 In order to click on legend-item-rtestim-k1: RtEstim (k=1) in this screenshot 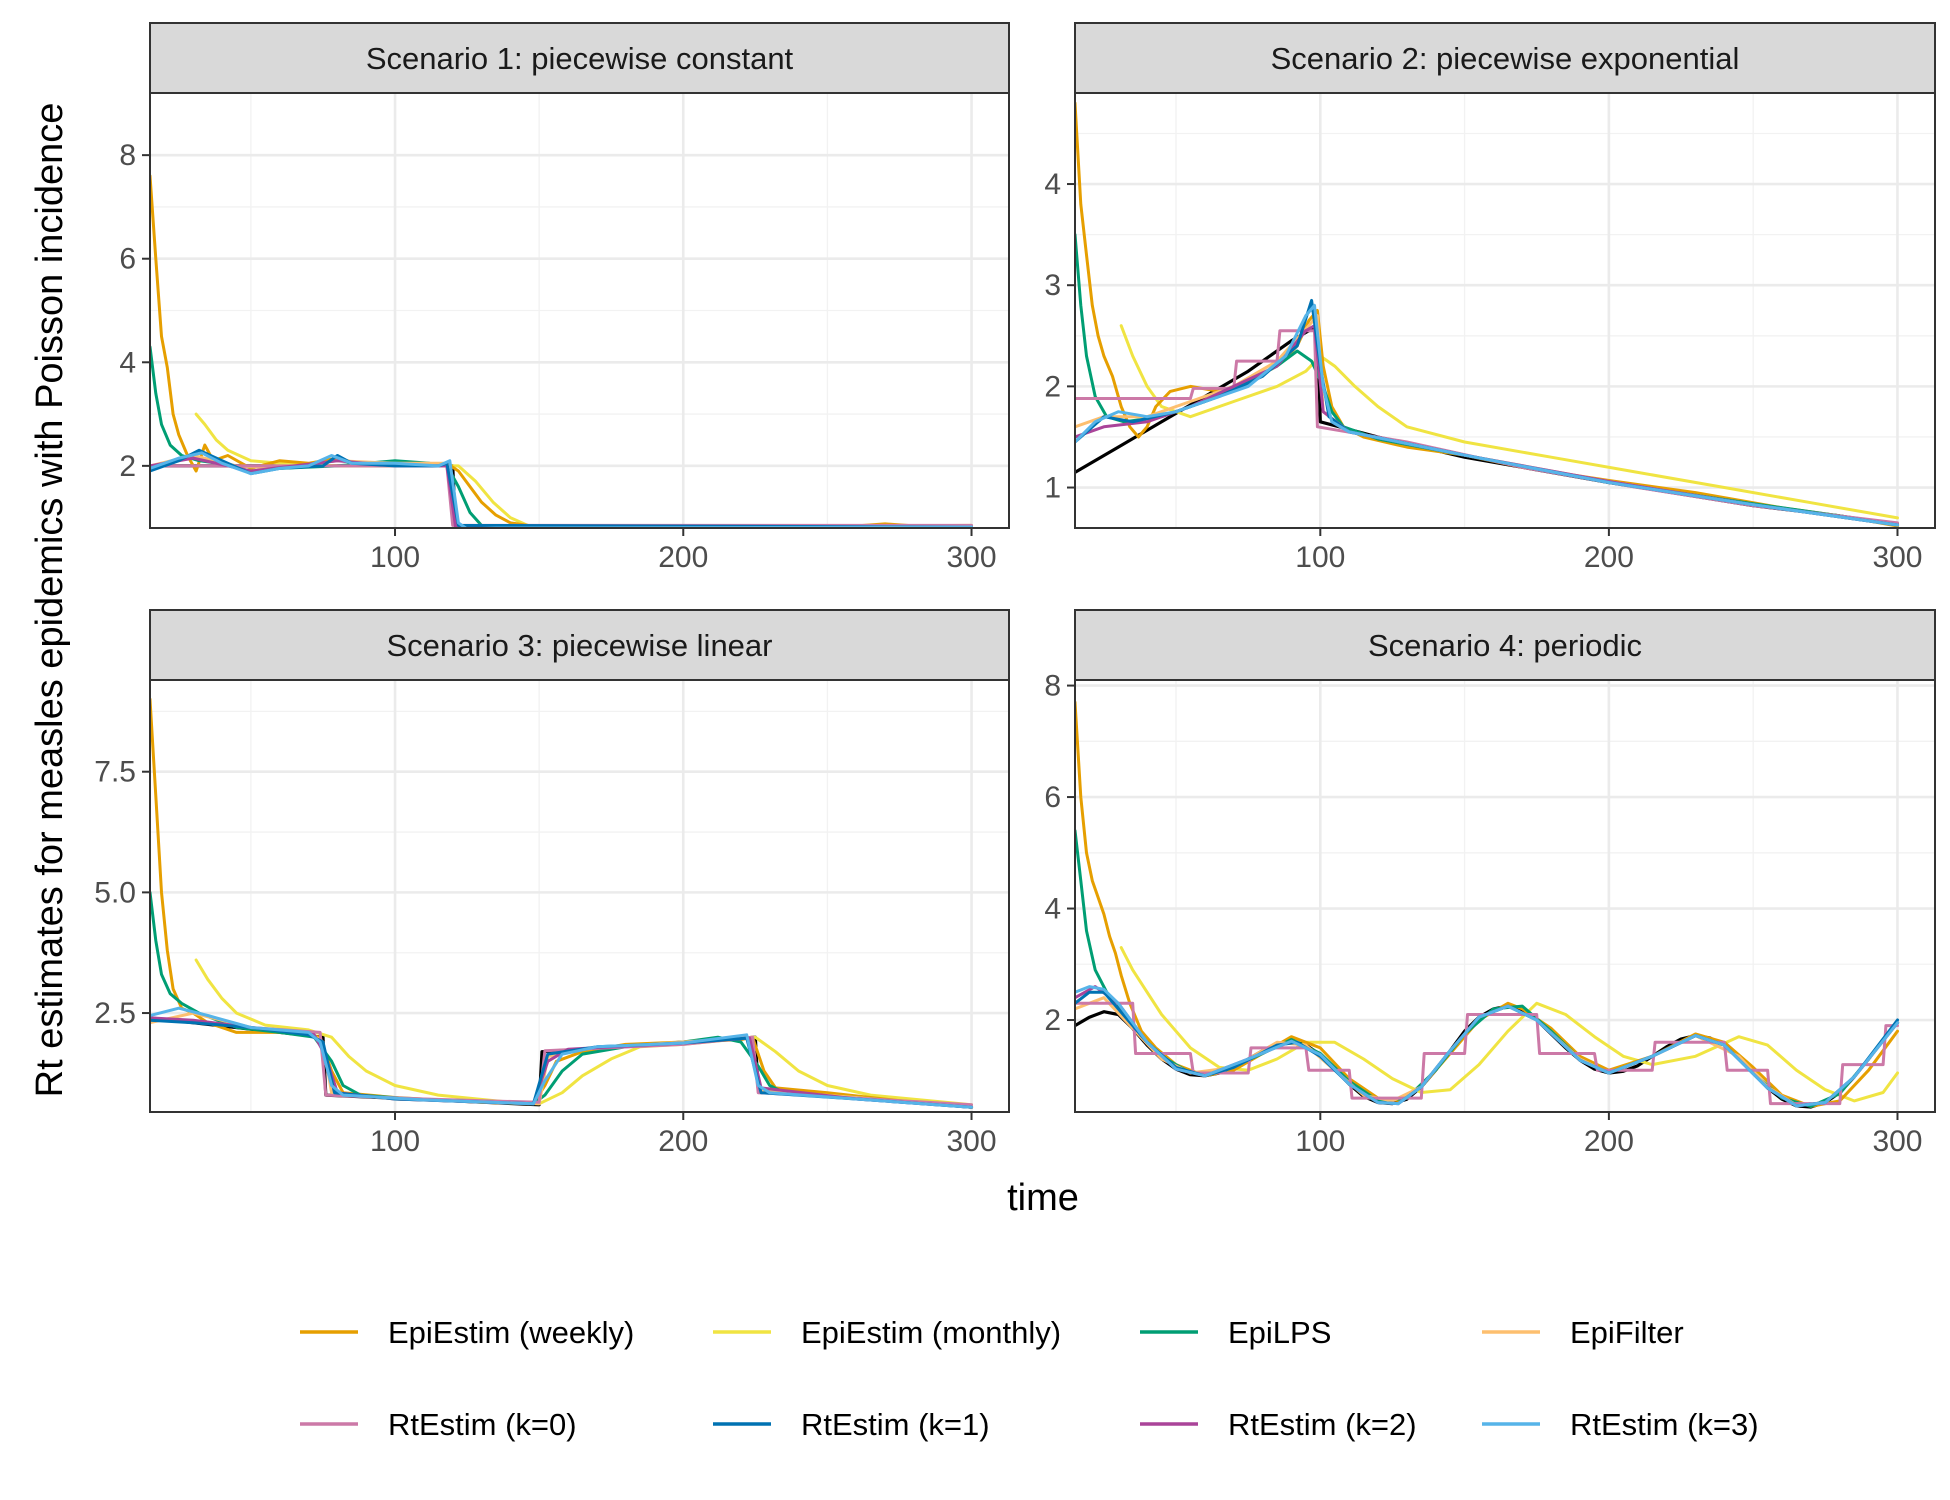, I will do `click(851, 1424)`.